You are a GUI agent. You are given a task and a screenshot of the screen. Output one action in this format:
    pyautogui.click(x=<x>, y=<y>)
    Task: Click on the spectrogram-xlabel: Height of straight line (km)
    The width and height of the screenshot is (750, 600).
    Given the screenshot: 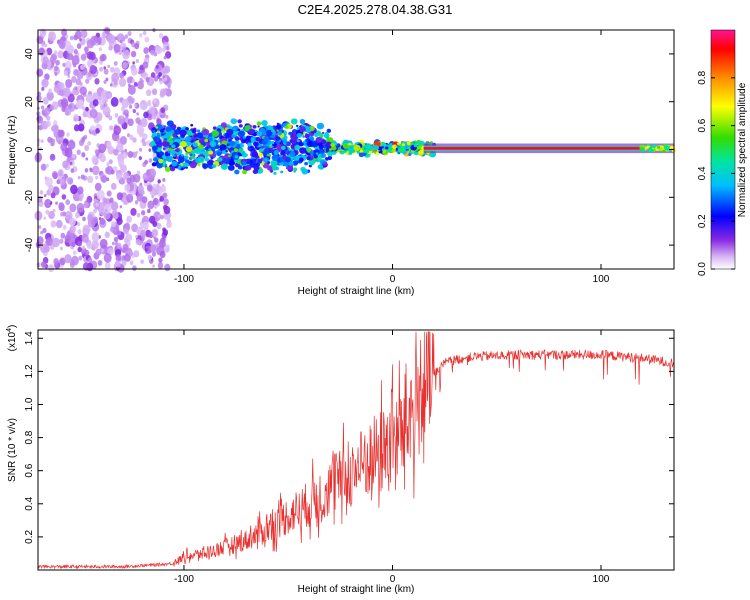 What is the action you would take?
    pyautogui.click(x=356, y=291)
    